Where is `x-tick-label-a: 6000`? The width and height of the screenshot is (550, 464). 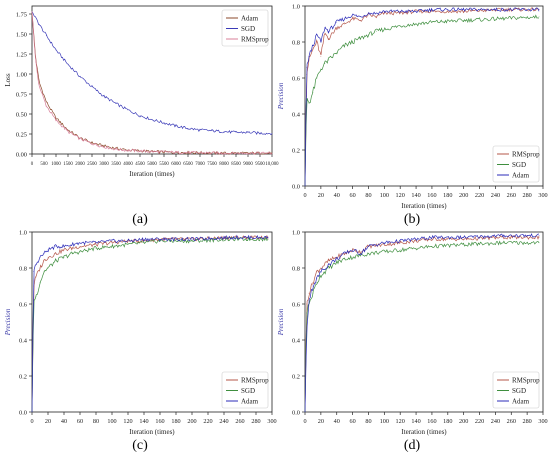 x-tick-label-a: 6000 is located at coordinates (176, 164).